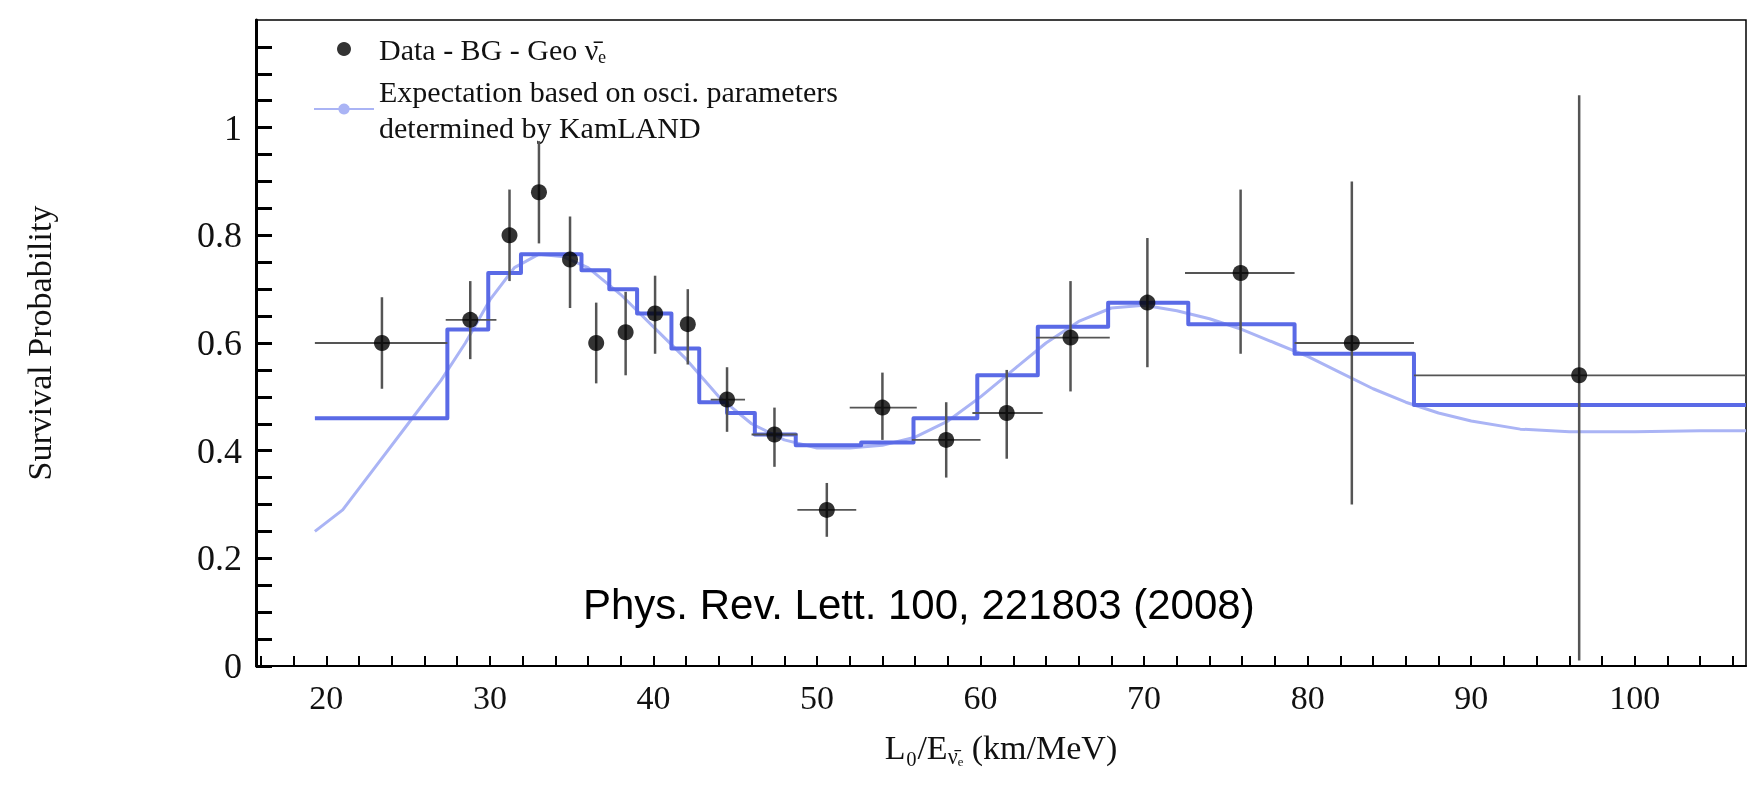 Image resolution: width=1756 pixels, height=786 pixels. I want to click on annotation: Phys. Rev. Lett. 100, 221803 (2008), so click(919, 604).